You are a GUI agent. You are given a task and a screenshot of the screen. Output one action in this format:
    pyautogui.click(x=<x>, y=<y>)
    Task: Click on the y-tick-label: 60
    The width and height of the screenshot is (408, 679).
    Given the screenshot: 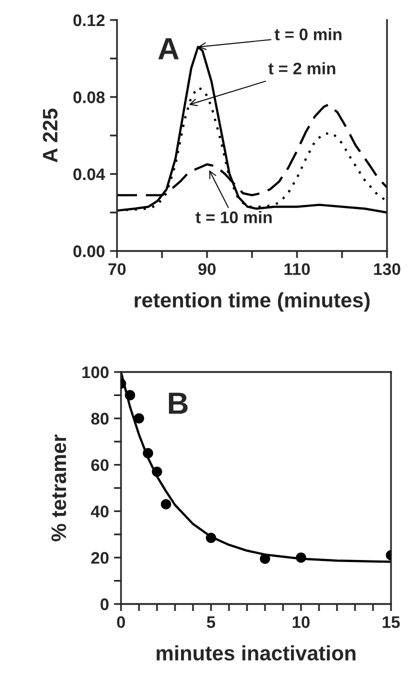 What is the action you would take?
    pyautogui.click(x=100, y=465)
    